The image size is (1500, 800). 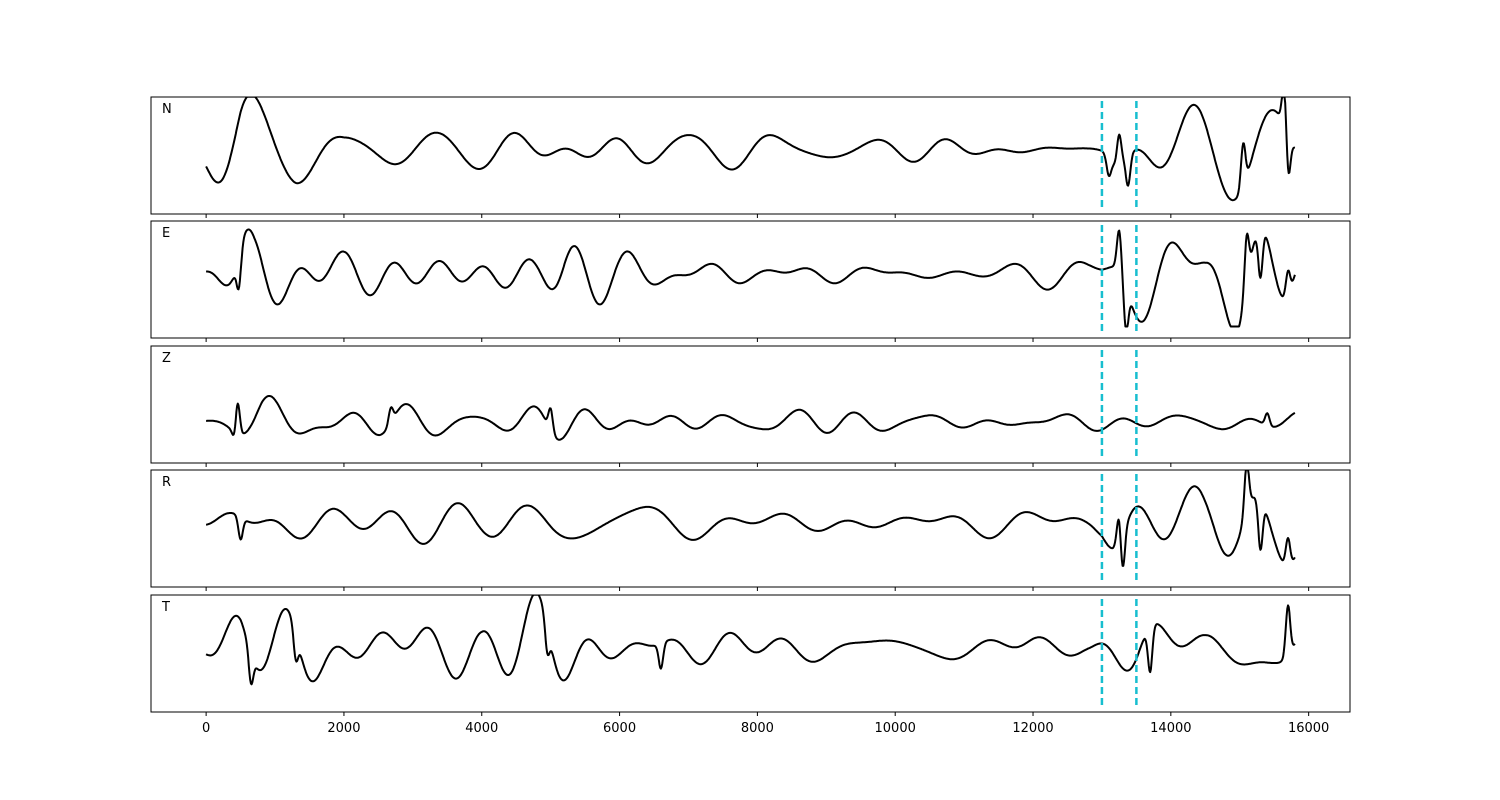 What do you see at coordinates (166, 358) in the screenshot?
I see `panel-label-z: Z` at bounding box center [166, 358].